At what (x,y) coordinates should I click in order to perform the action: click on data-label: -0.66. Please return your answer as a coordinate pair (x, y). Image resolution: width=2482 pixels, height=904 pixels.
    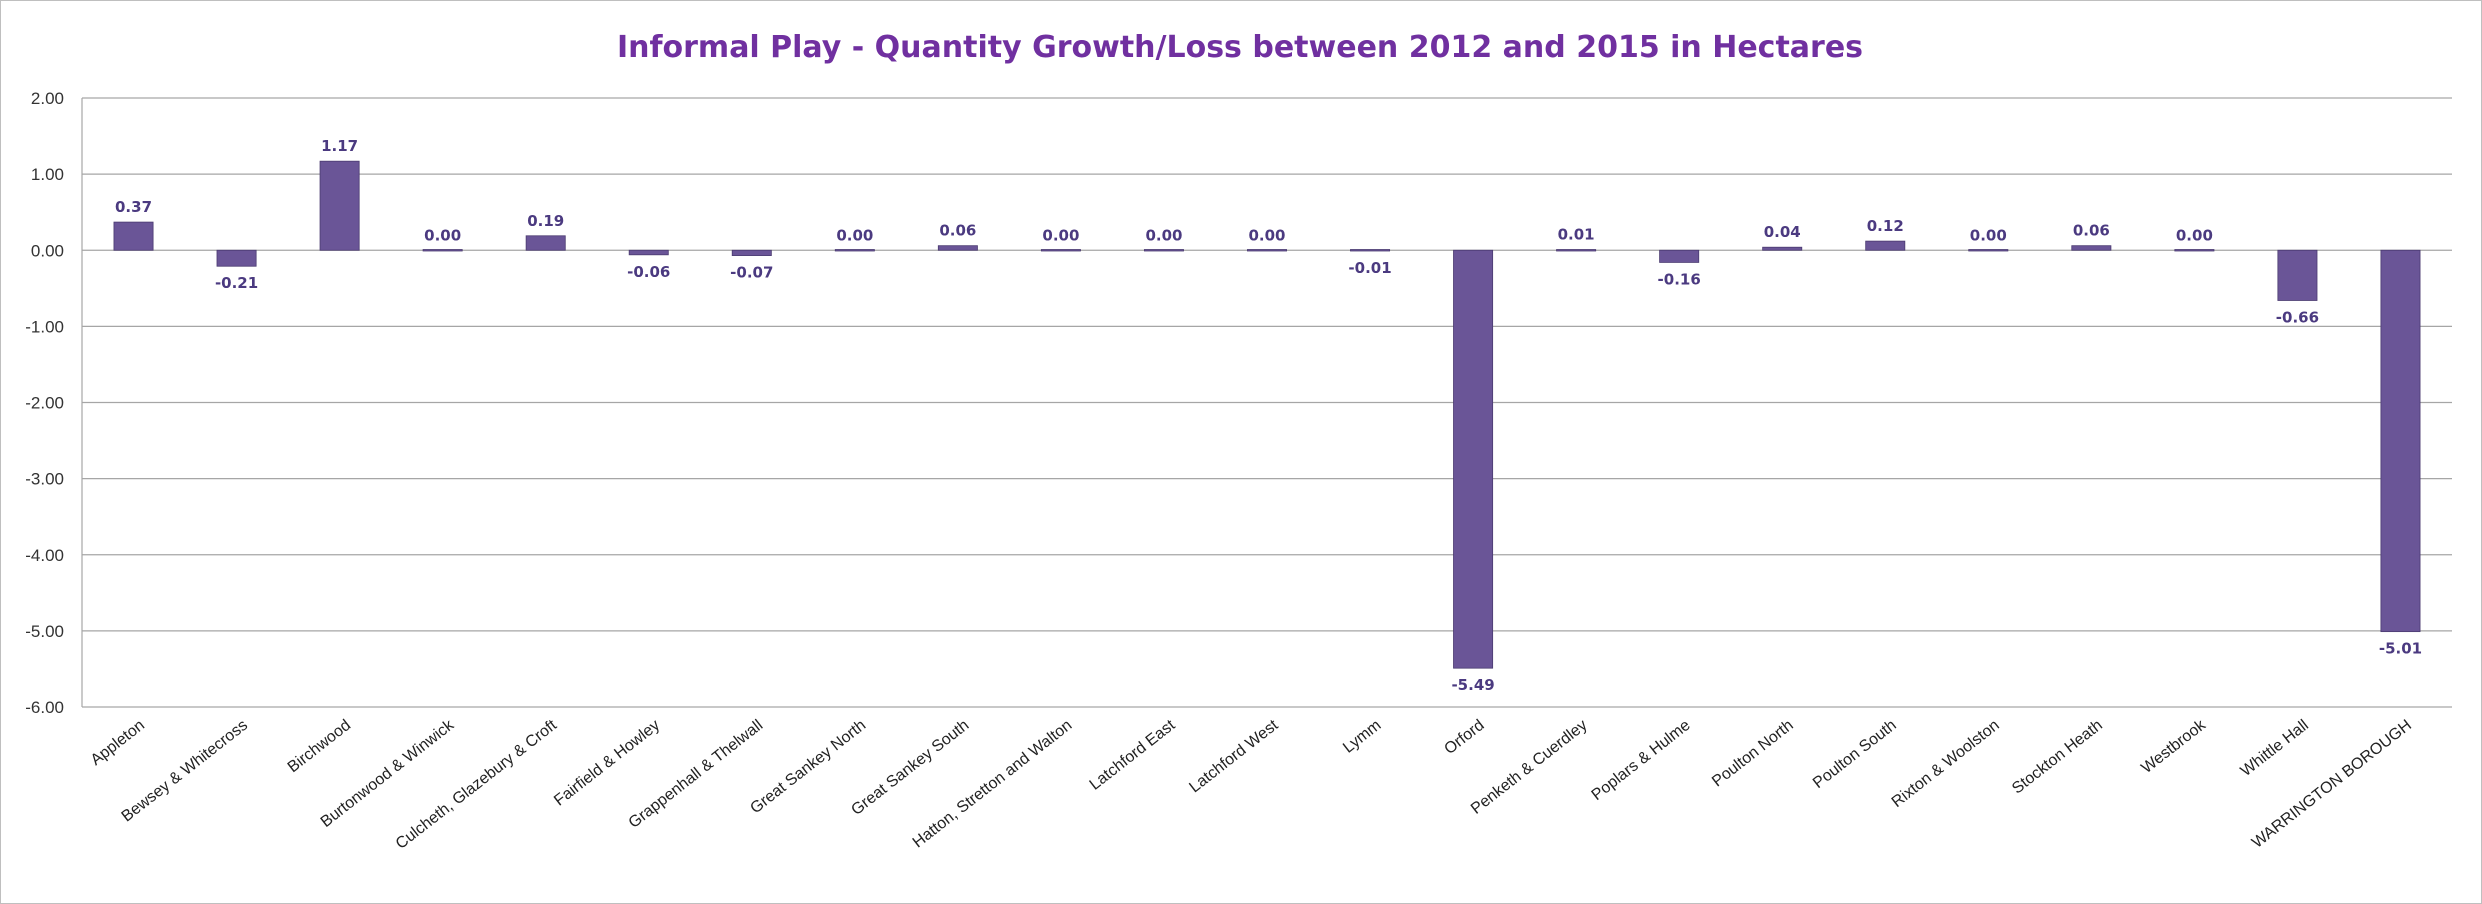
    Looking at the image, I should click on (2297, 317).